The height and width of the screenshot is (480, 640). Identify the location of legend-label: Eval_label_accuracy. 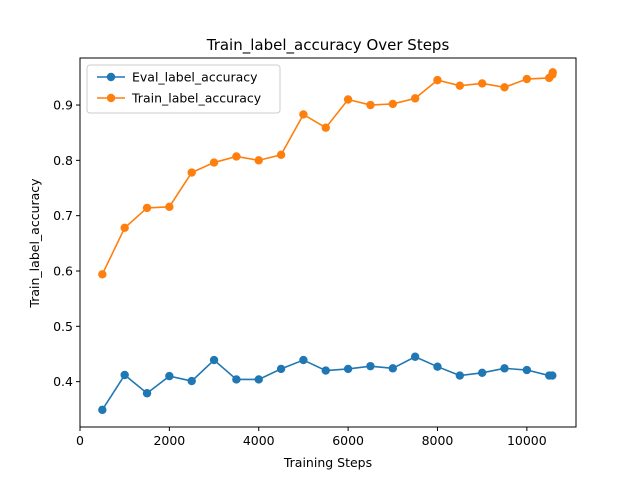
(195, 77).